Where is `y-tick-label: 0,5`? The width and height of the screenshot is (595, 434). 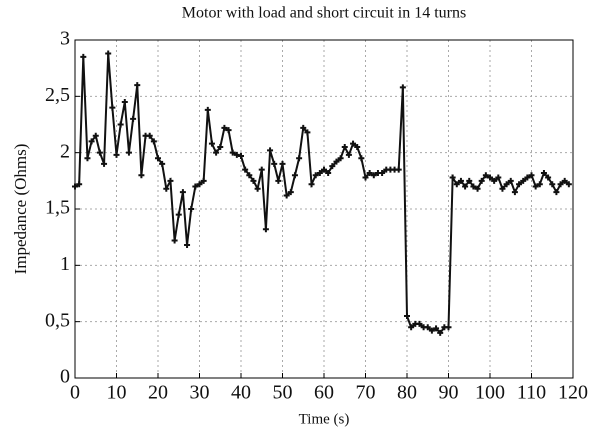 y-tick-label: 0,5 is located at coordinates (57, 320).